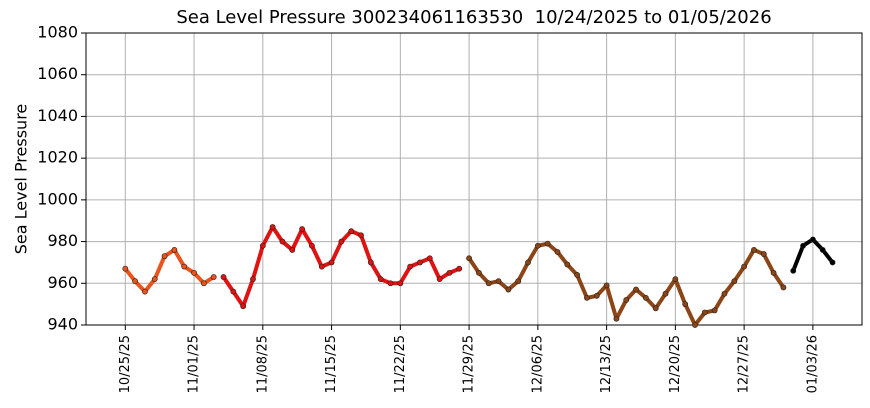 The image size is (870, 408). What do you see at coordinates (57, 73) in the screenshot?
I see `y-tick-label: 1060` at bounding box center [57, 73].